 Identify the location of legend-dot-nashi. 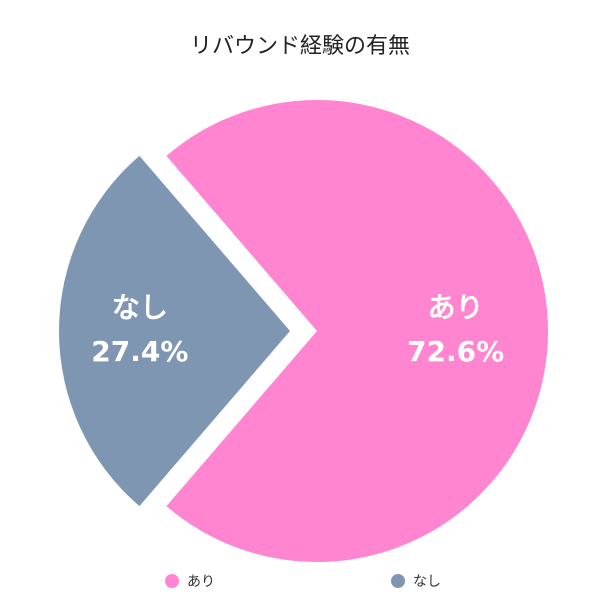
(398, 581).